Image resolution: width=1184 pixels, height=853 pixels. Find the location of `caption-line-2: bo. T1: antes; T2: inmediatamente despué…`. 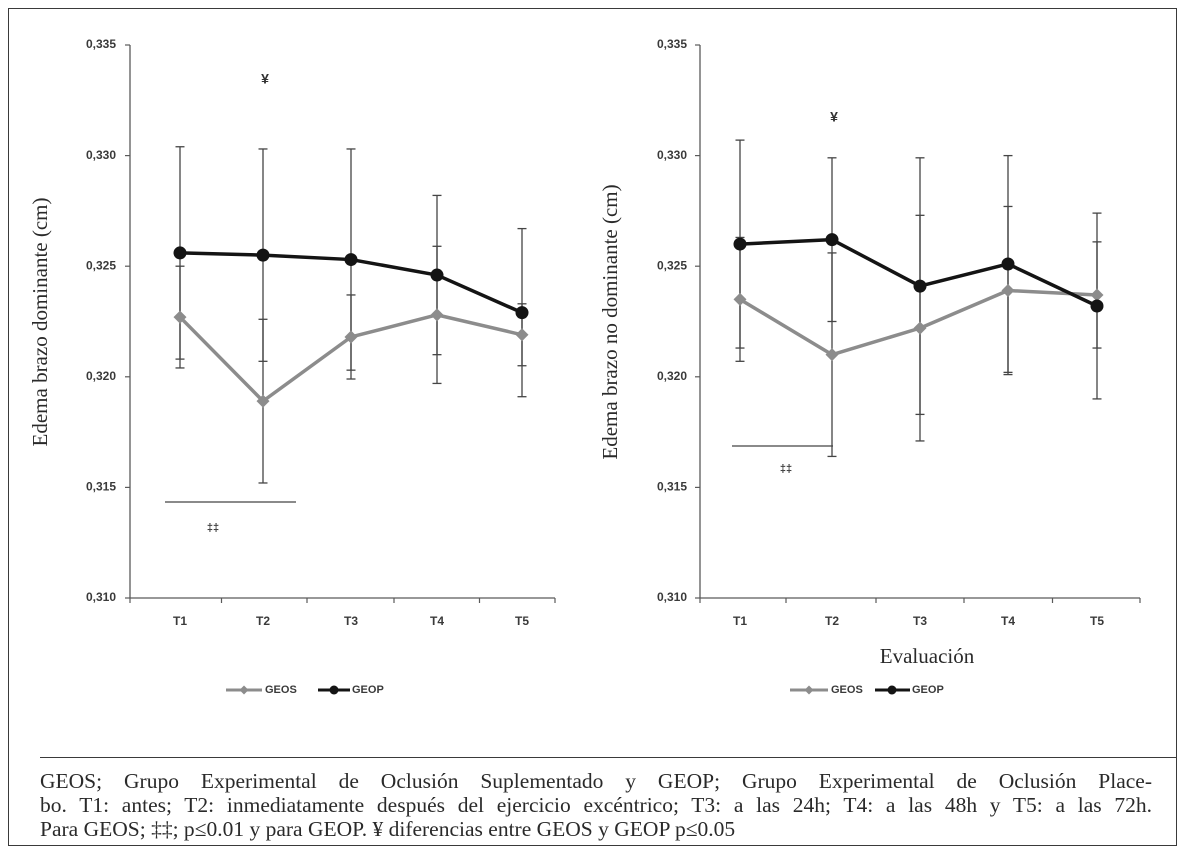

caption-line-2: bo. T1: antes; T2: inmediatamente despué… is located at coordinates (596, 805).